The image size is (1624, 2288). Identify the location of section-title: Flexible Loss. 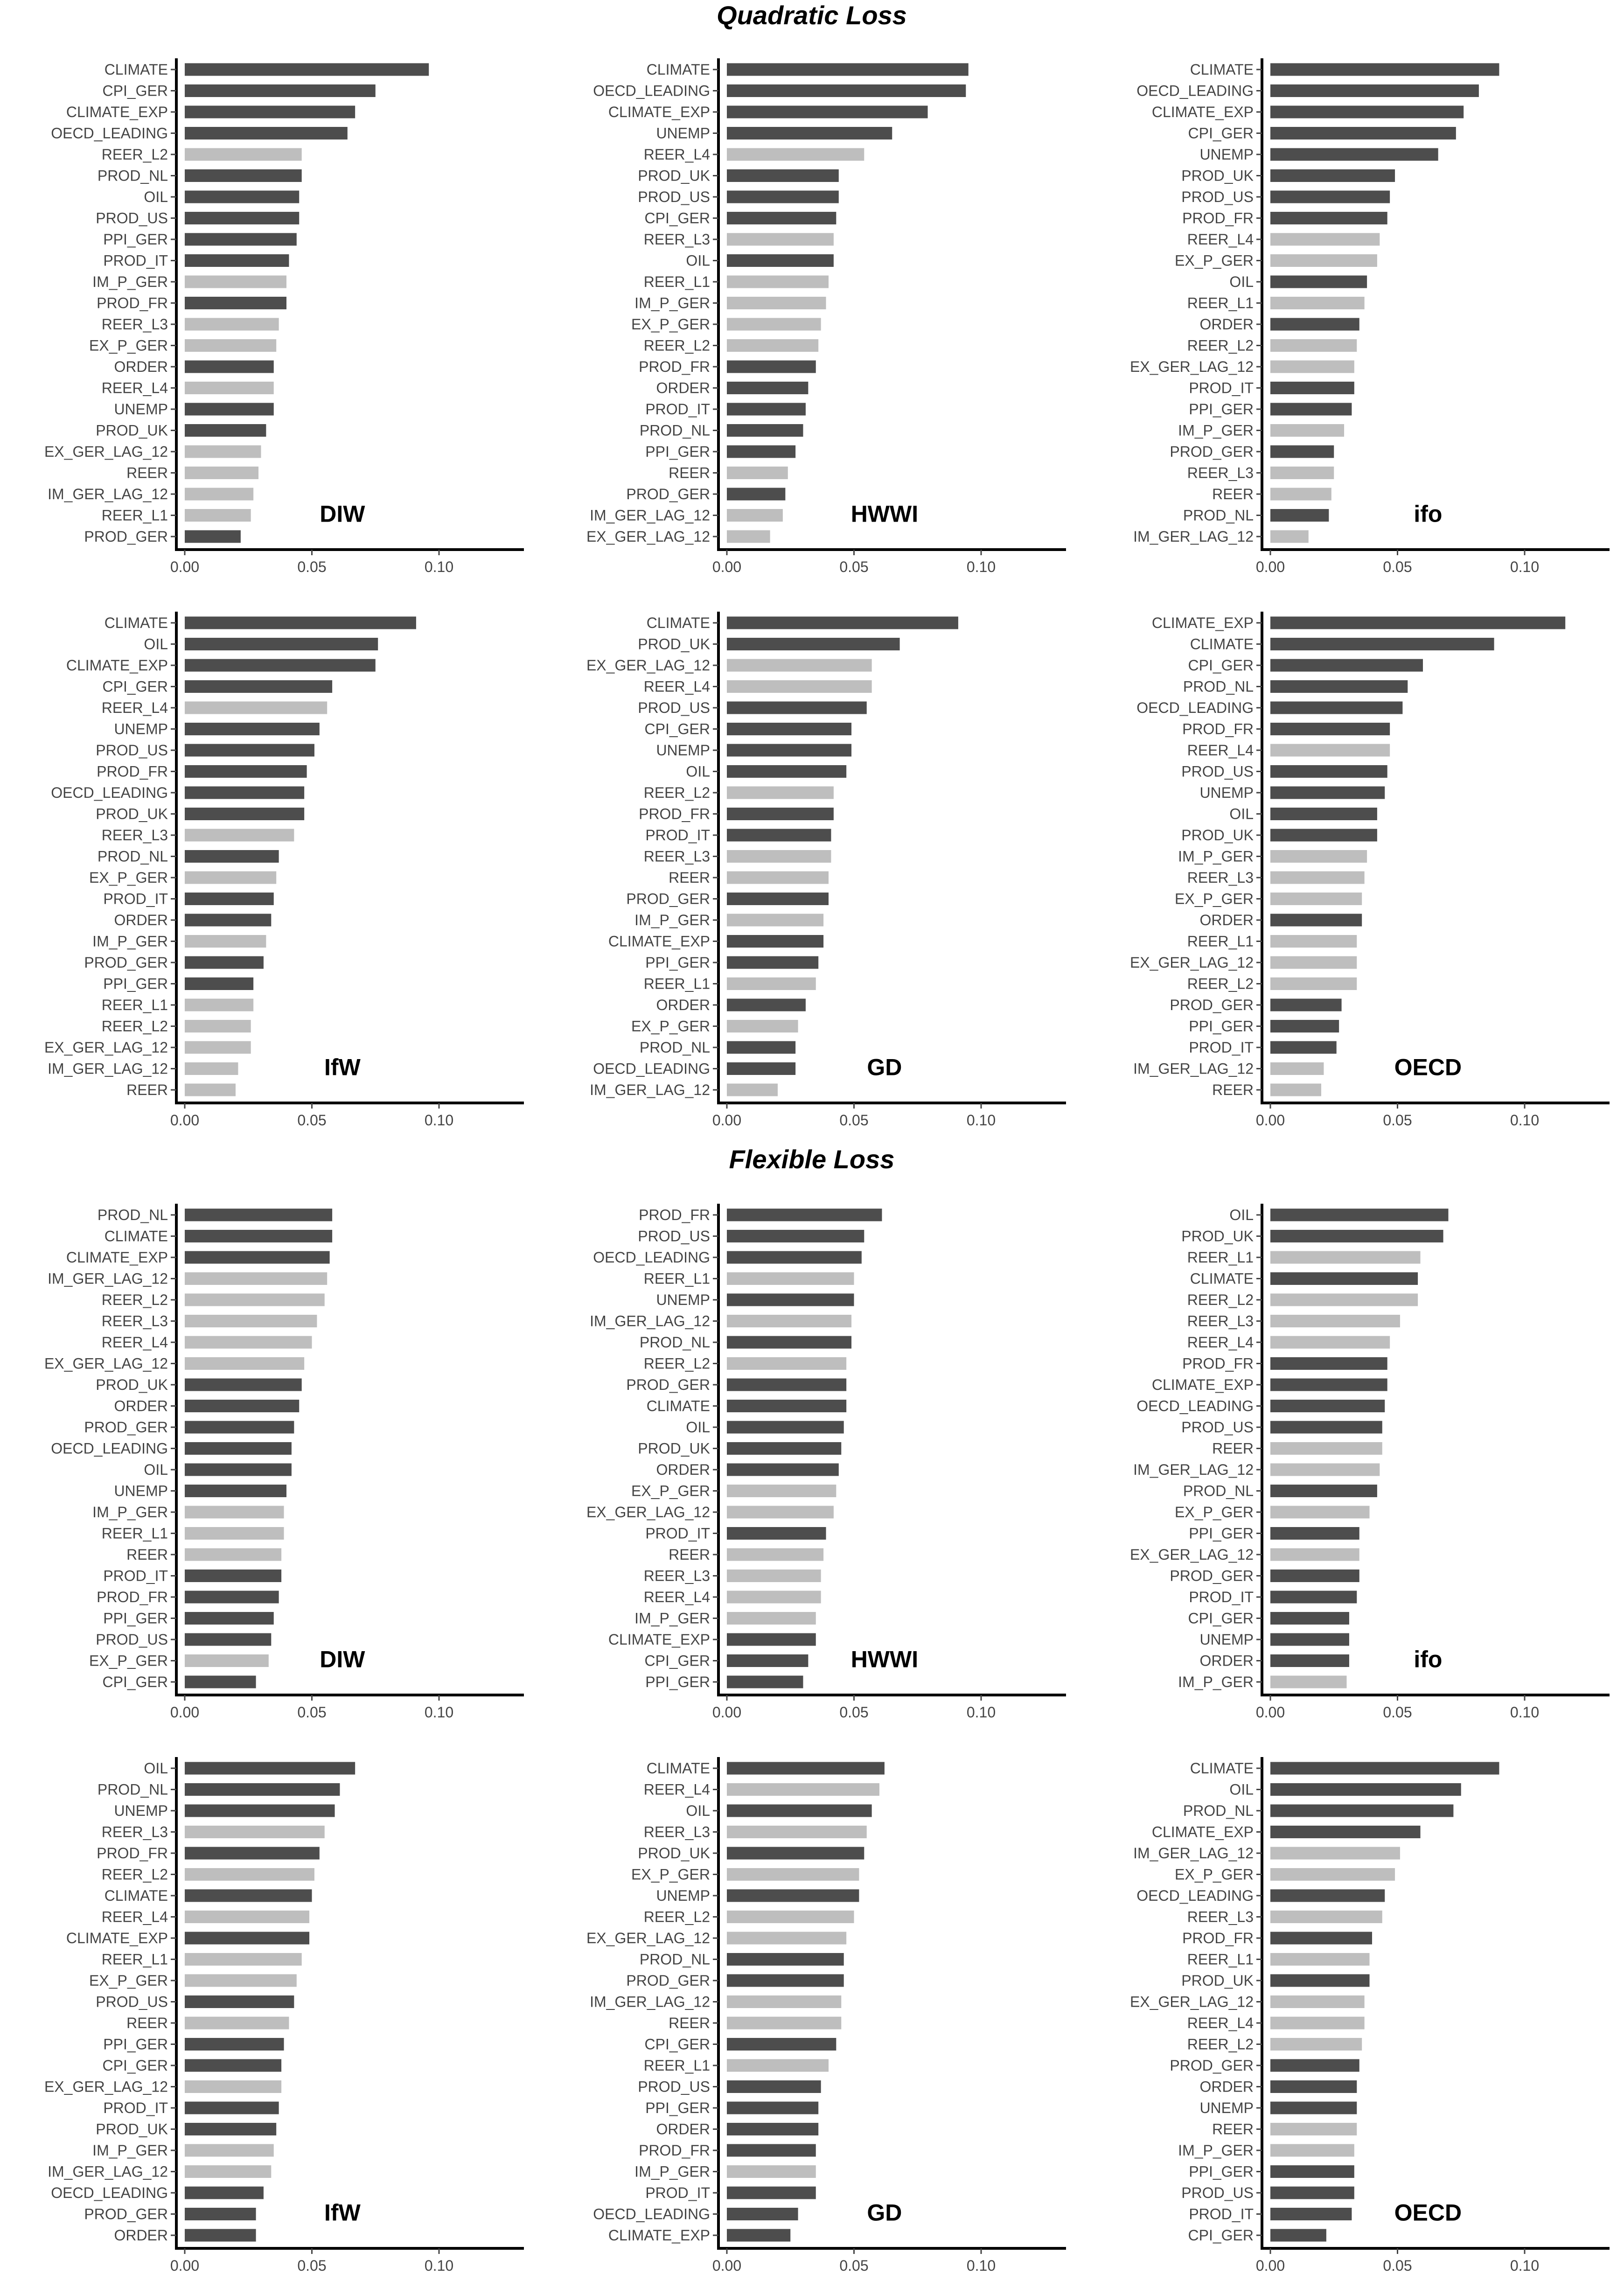
(812, 1159).